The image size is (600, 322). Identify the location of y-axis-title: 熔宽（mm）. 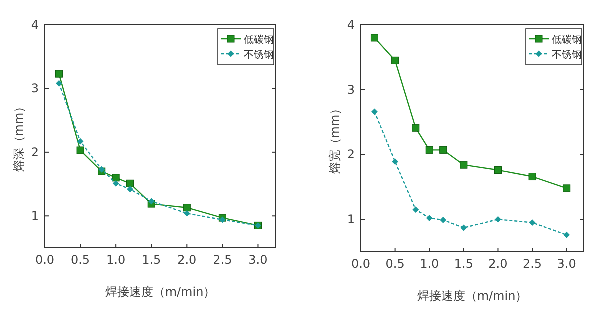
(335, 138).